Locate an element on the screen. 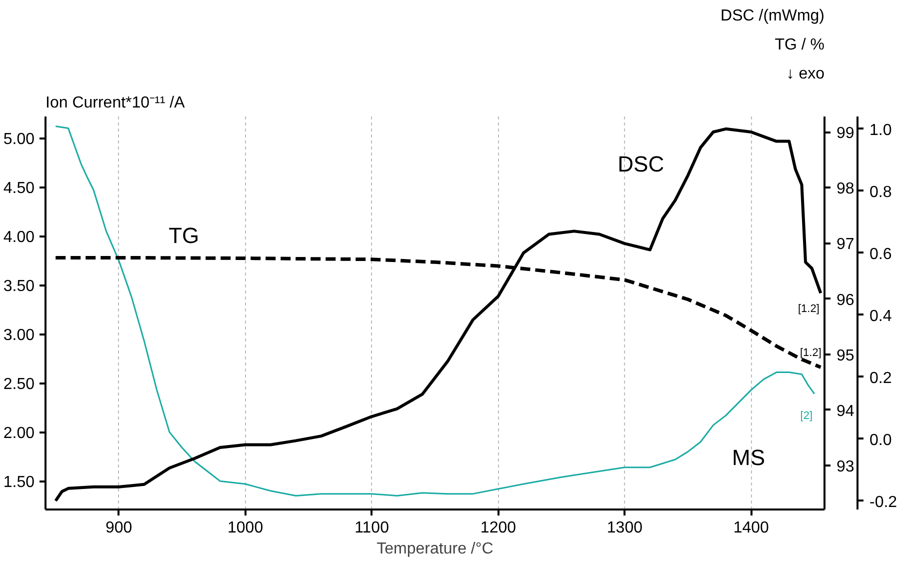 This screenshot has height=567, width=920. y3-axis-title: DSC /(mWmg) is located at coordinates (772, 16).